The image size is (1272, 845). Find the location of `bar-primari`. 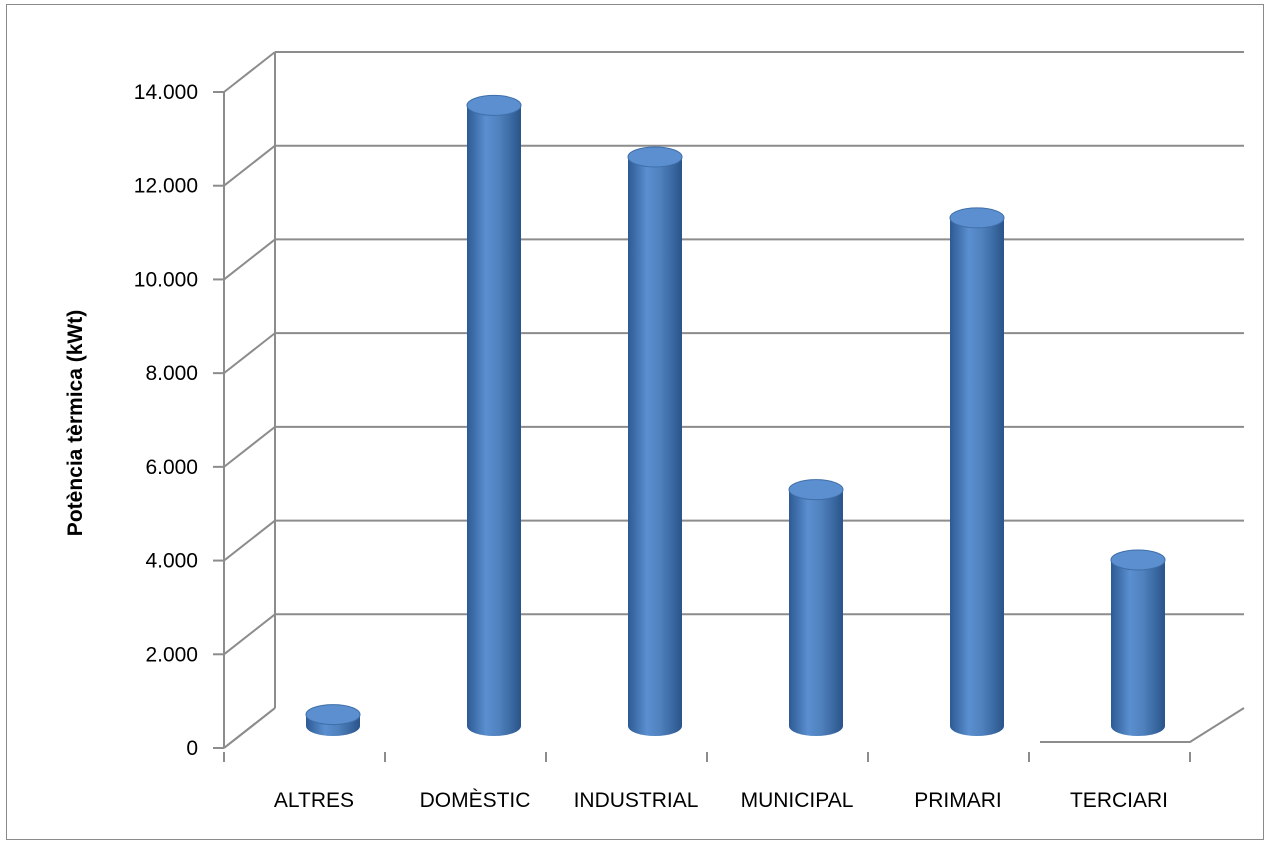

bar-primari is located at coordinates (977, 471).